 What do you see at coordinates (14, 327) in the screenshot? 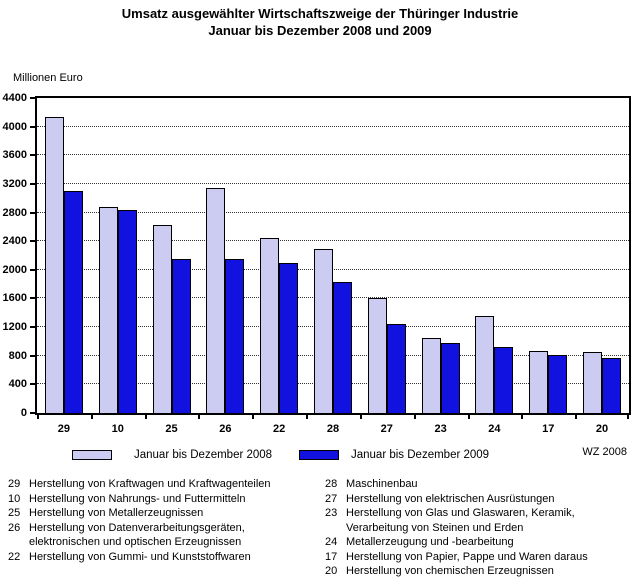
I see `y-tick-label-1200: 1200` at bounding box center [14, 327].